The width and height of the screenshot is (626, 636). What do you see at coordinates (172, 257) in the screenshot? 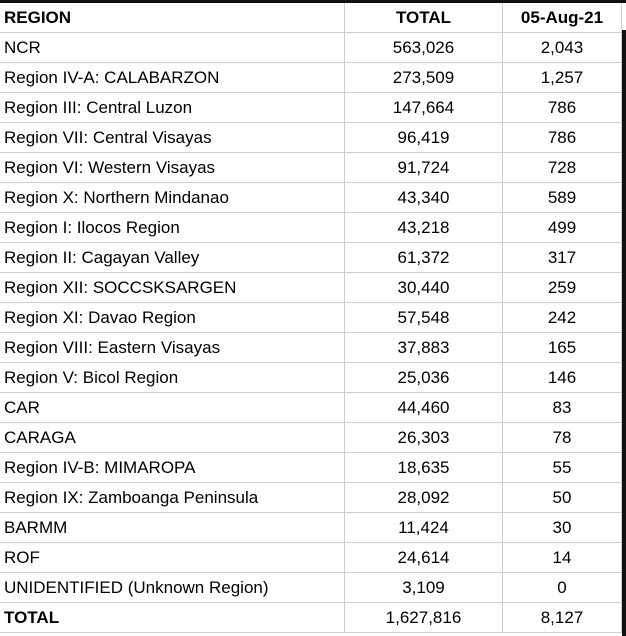
I see `region-cell: Region II: Cagayan Valley` at bounding box center [172, 257].